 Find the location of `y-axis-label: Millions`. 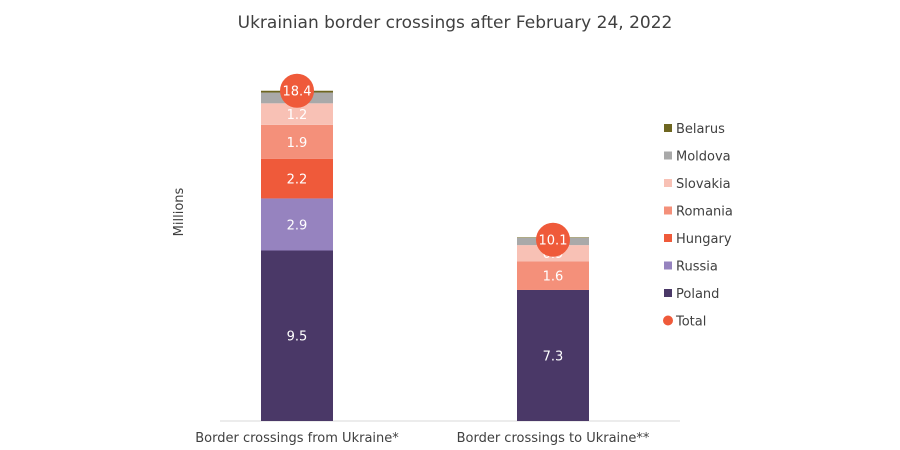

y-axis-label: Millions is located at coordinates (179, 211).